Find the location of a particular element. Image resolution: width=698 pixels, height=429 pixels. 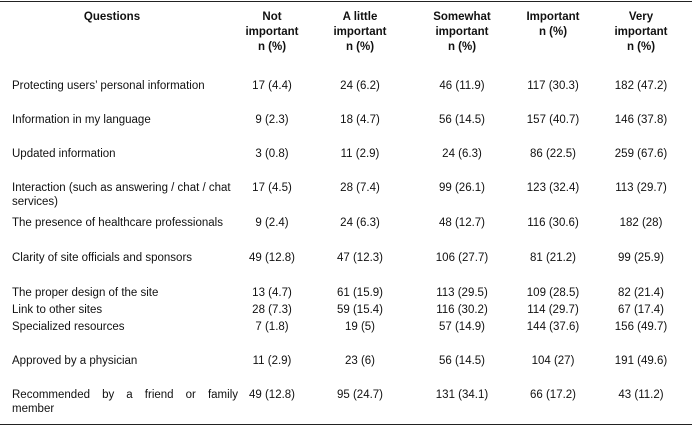

value-not-important: 28 (7.3) is located at coordinates (272, 310).